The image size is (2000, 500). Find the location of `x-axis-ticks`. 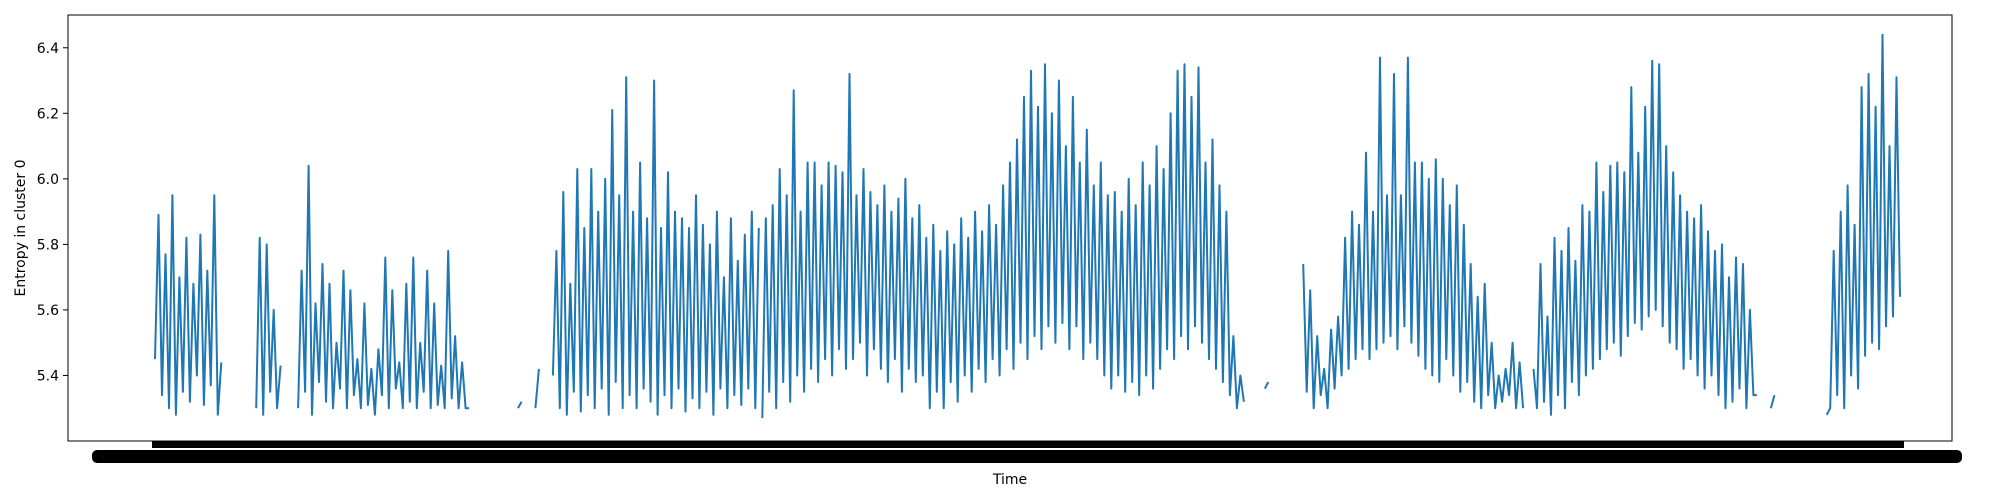

x-axis-ticks is located at coordinates (1027, 452).